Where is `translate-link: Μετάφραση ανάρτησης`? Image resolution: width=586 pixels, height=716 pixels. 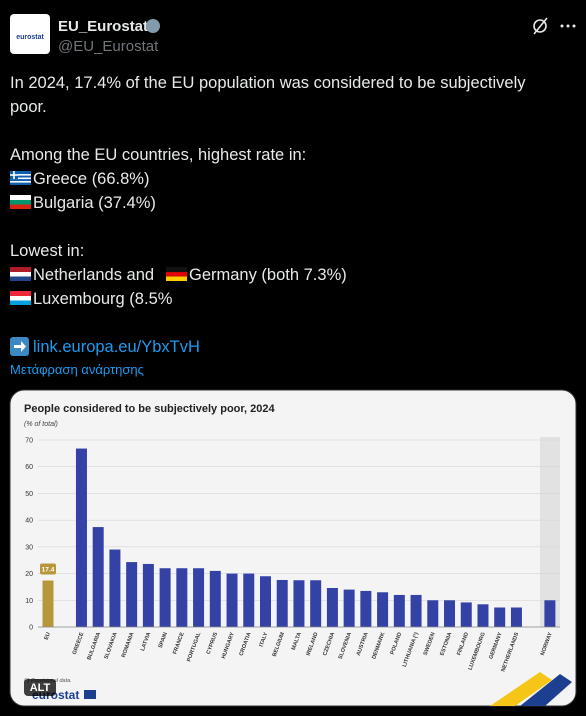 translate-link: Μετάφραση ανάρτησης is located at coordinates (77, 369).